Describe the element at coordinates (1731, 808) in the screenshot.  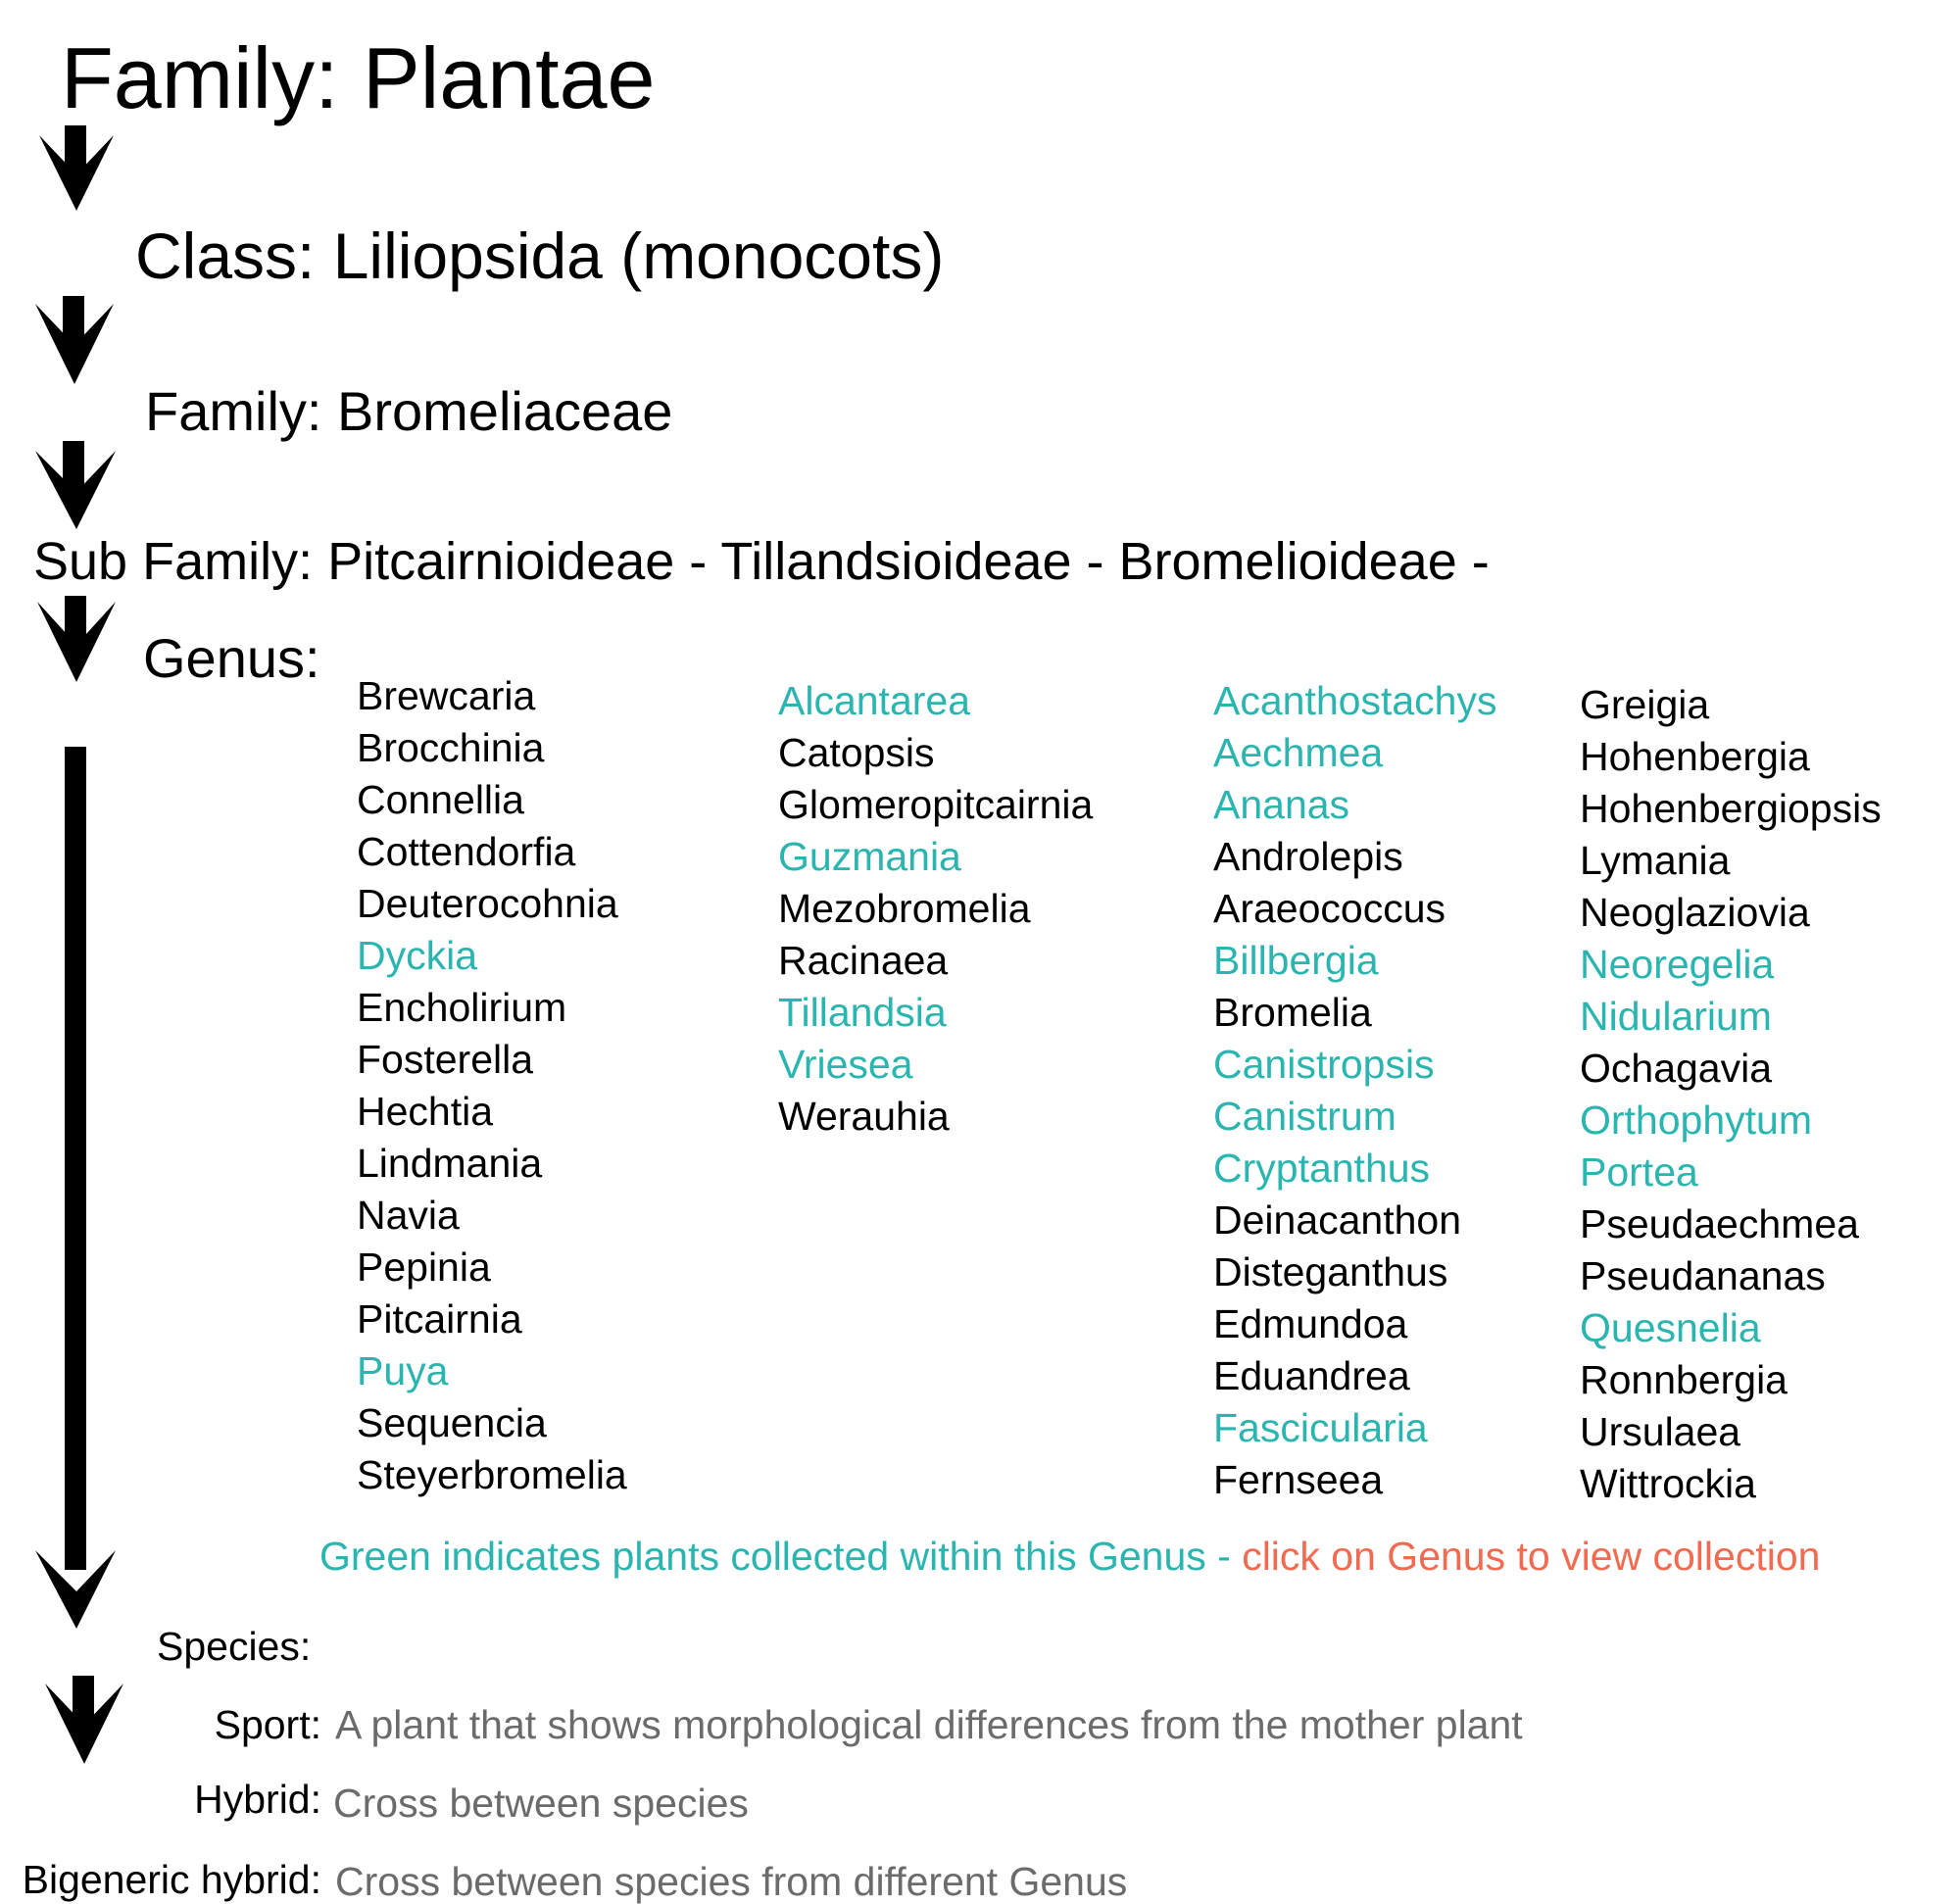
I see `genus-hohenbergiopsis: Hohenbergiopsis` at that location.